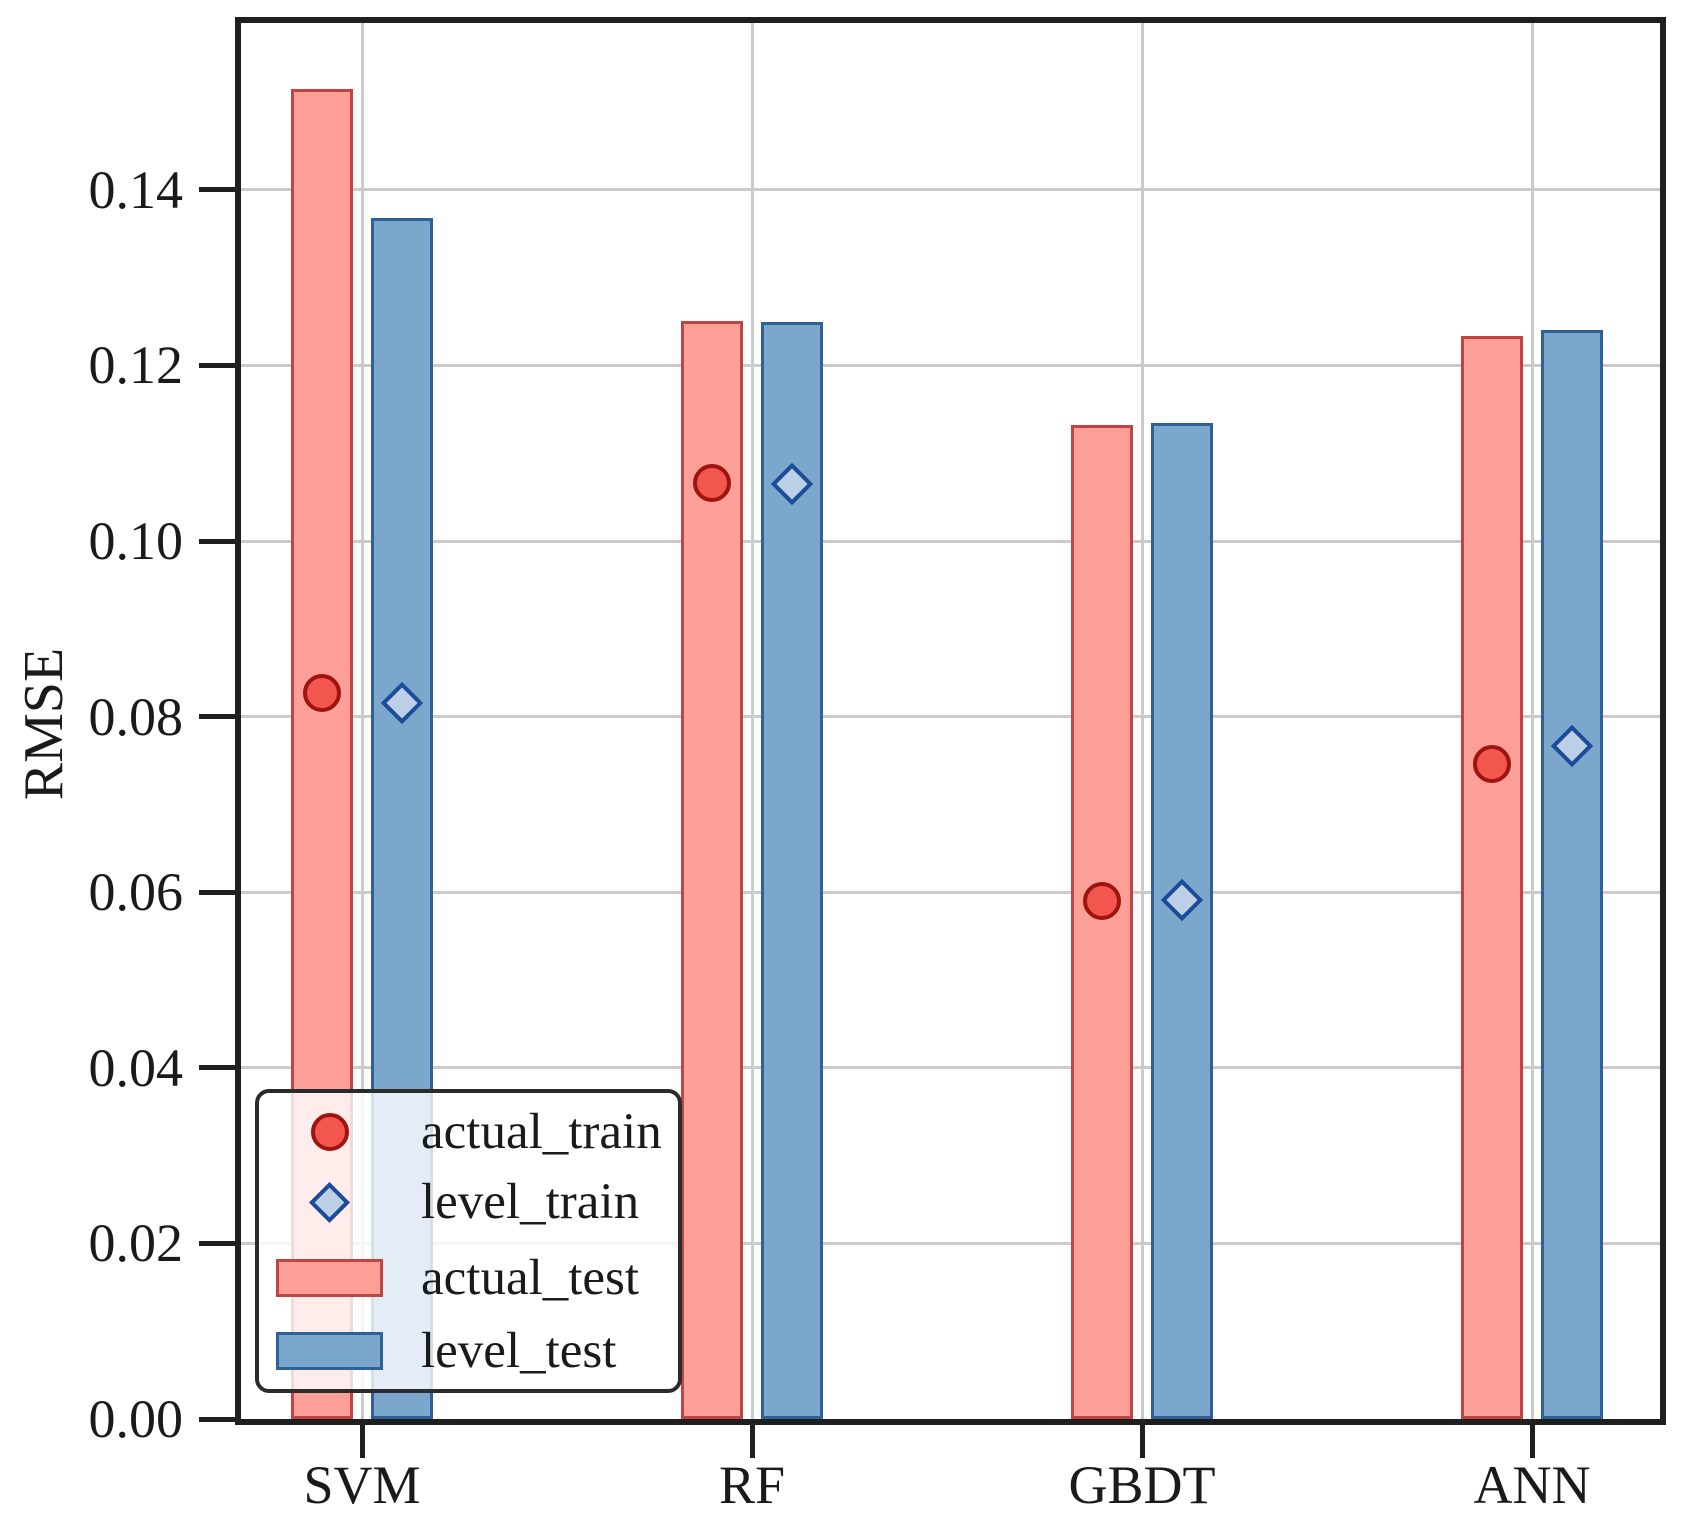 The width and height of the screenshot is (1689, 1529). I want to click on legend-label: level_train, so click(530, 1202).